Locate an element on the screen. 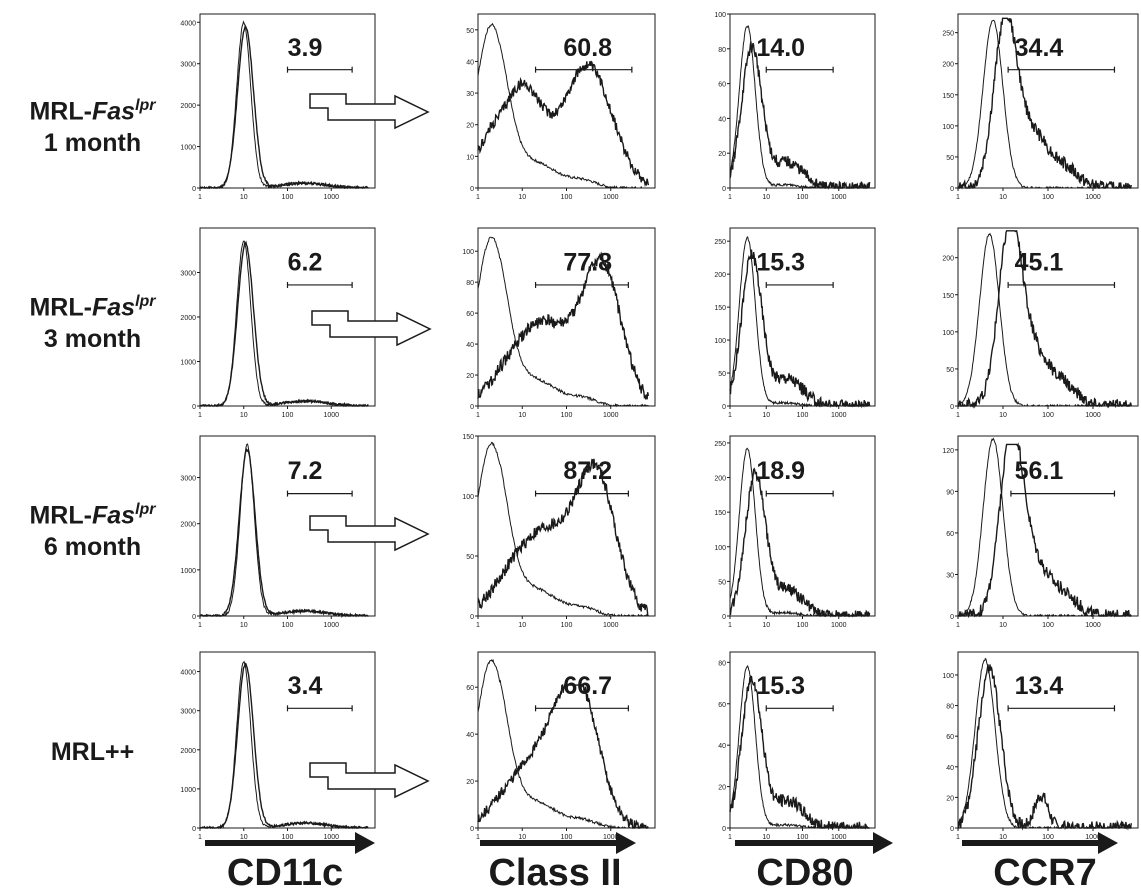 The image size is (1141, 895). panel-r2-c3-ytick-label-3: 150 is located at coordinates (720, 308).